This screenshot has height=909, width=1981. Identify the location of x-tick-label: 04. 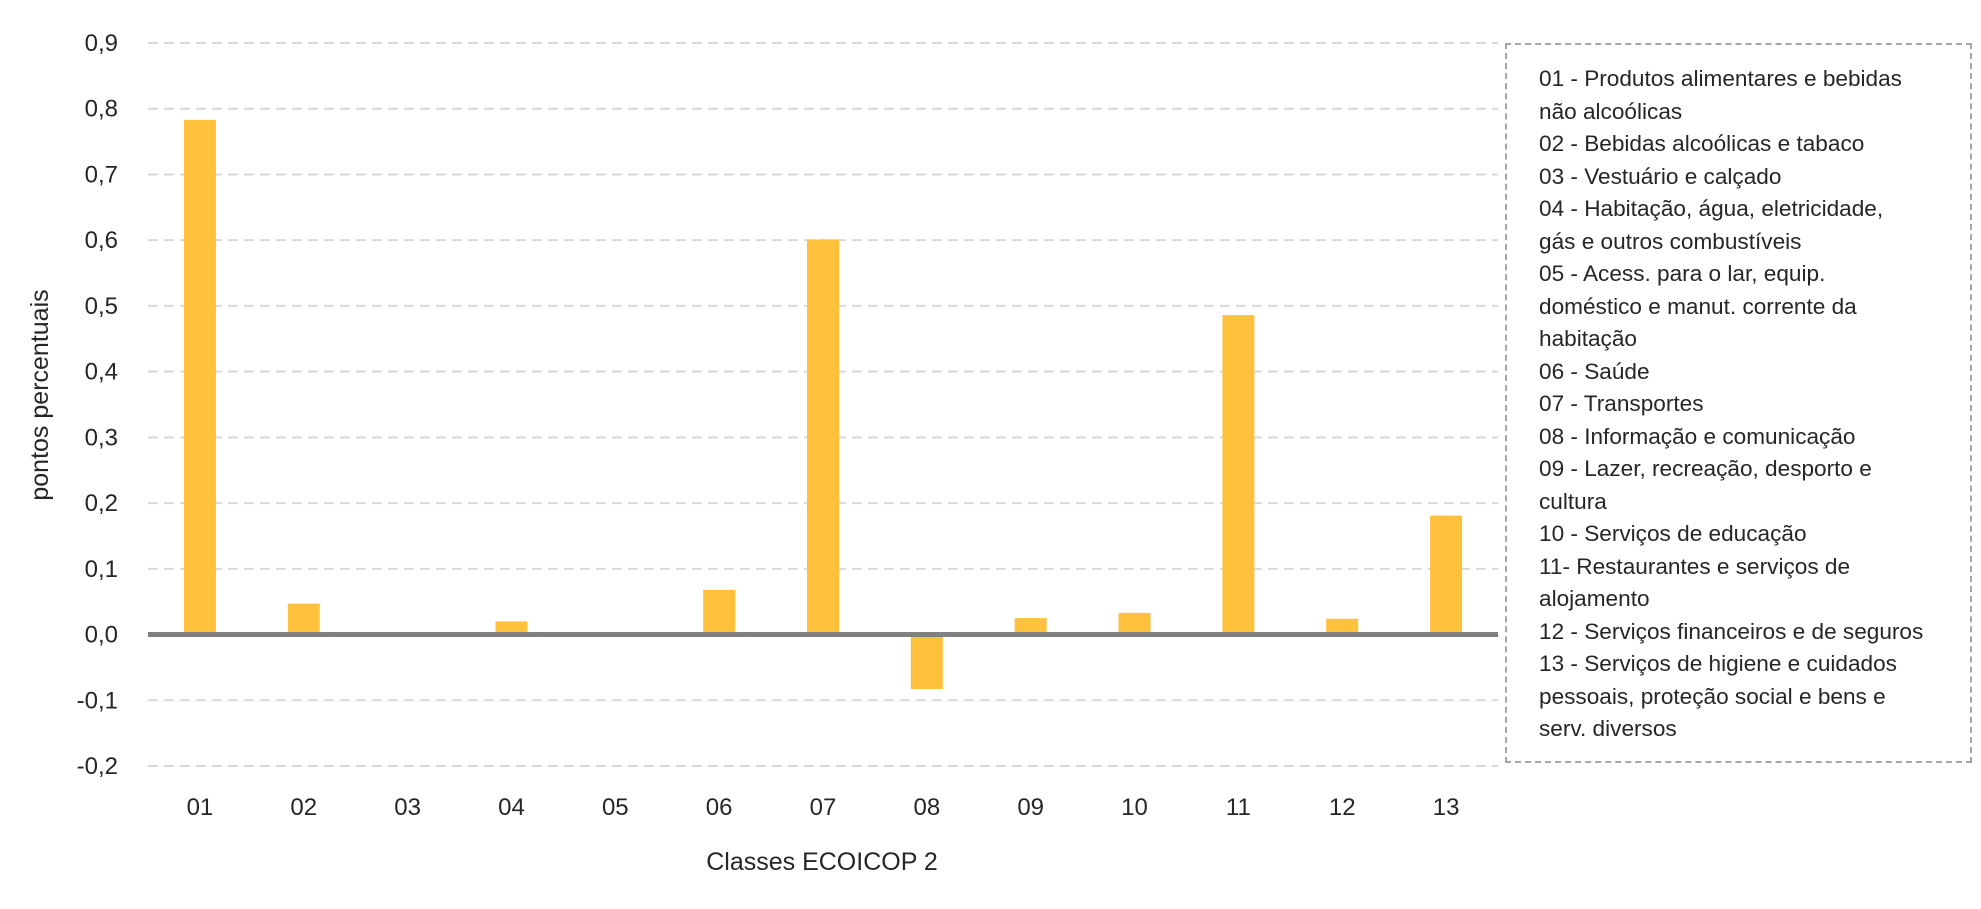
(511, 807).